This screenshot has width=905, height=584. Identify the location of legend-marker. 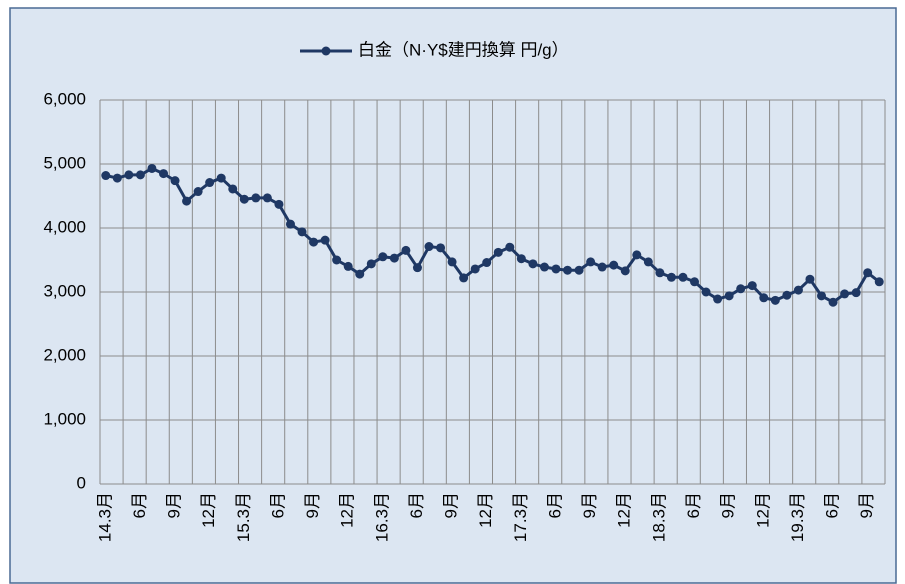
(326, 51).